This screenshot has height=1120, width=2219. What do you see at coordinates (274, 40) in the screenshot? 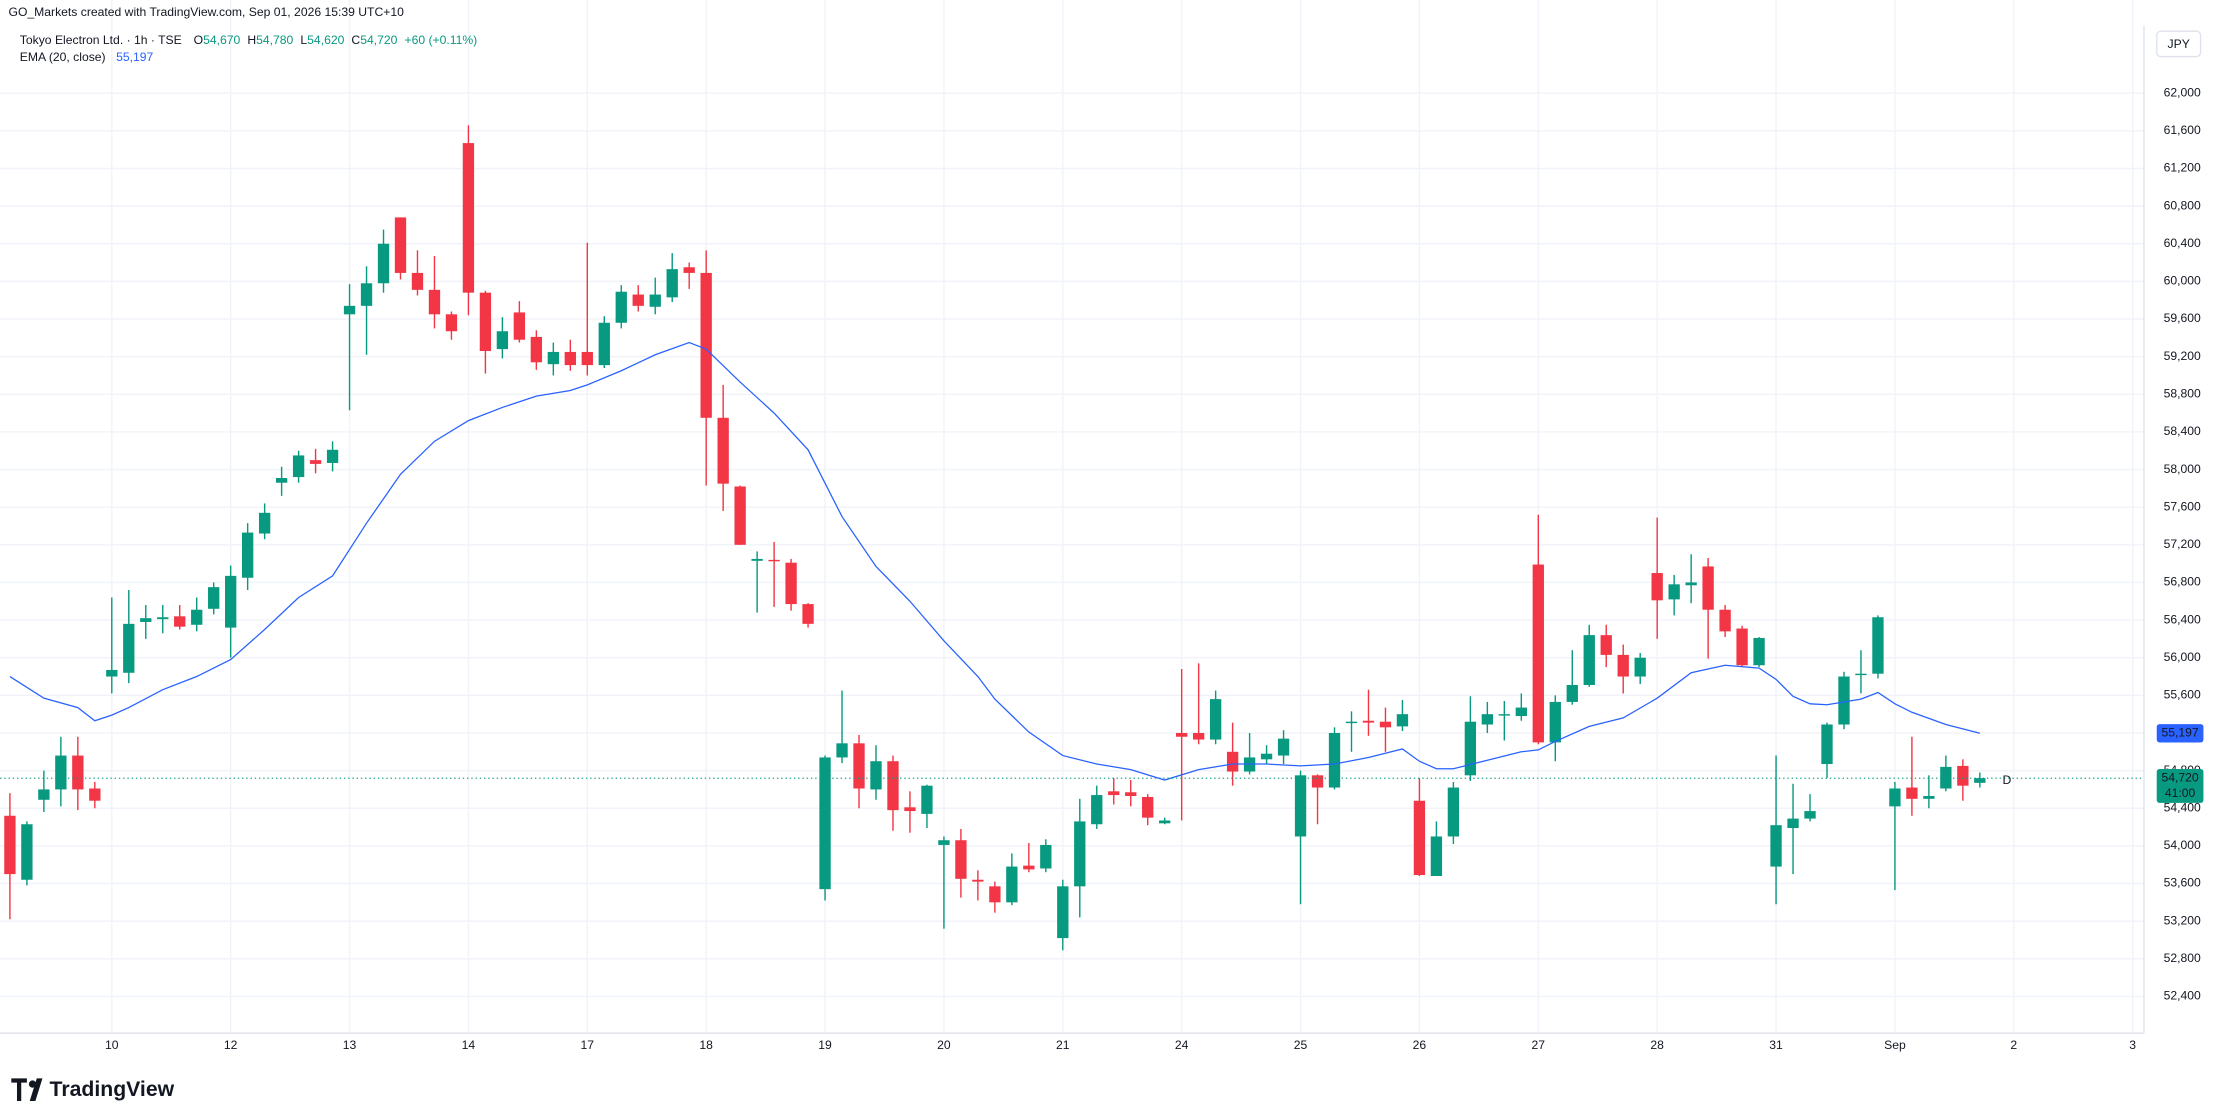
I see `ohlc-value: 54,780` at bounding box center [274, 40].